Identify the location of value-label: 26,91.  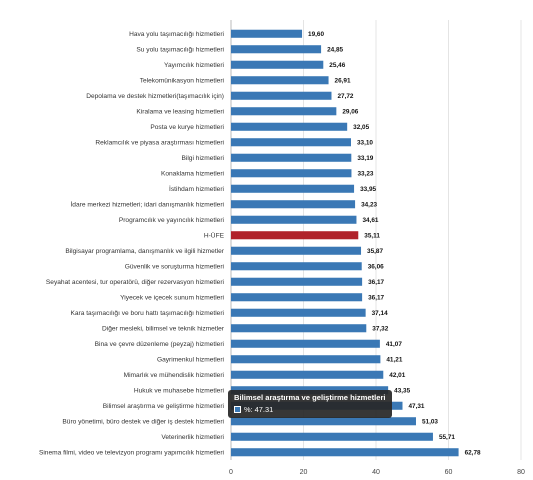
(343, 81).